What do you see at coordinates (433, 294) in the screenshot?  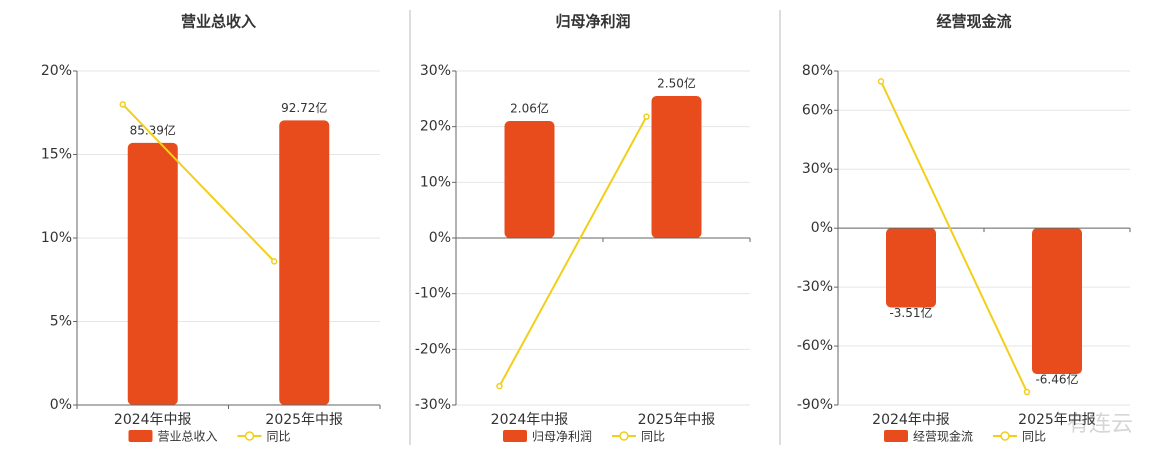 I see `y-tick-label: -10%` at bounding box center [433, 294].